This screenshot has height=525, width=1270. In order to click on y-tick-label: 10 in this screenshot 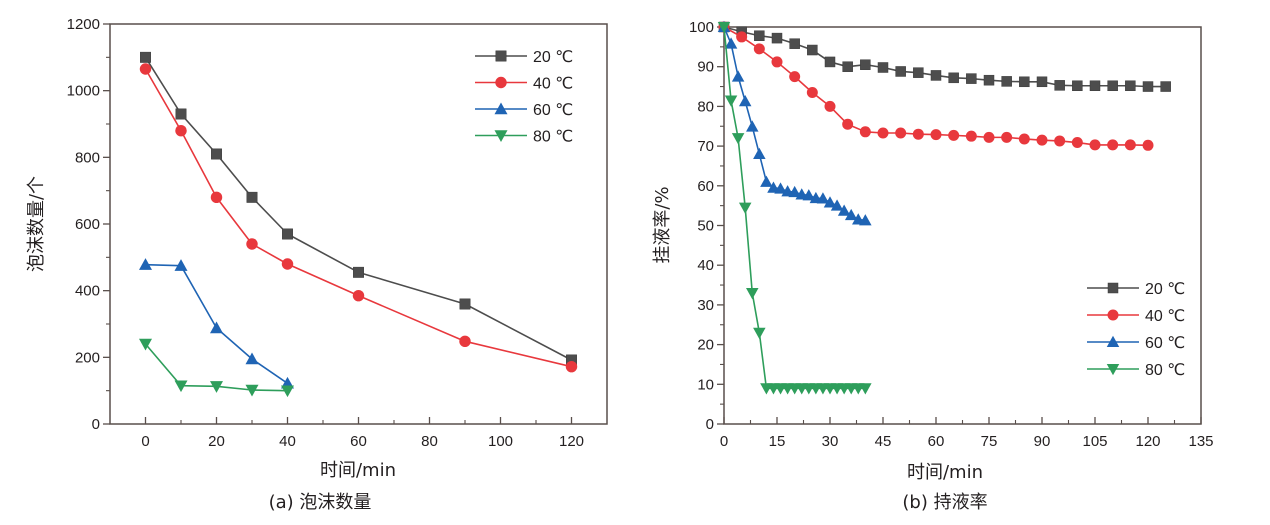, I will do `click(705, 384)`.